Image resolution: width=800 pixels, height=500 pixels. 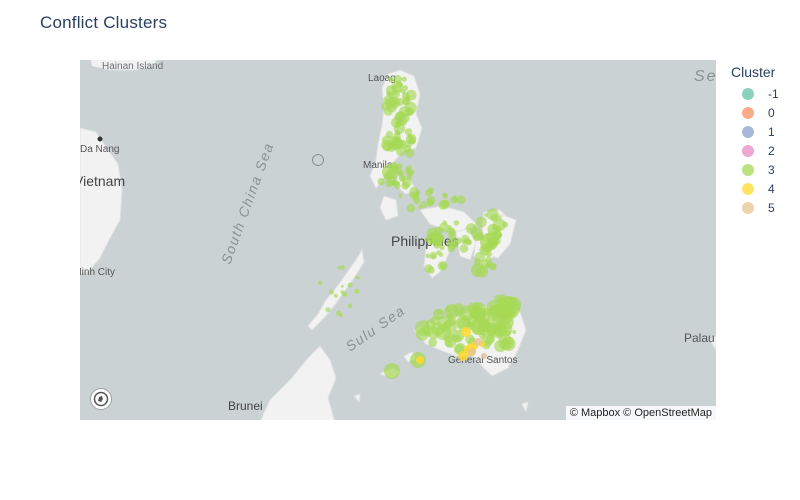 I want to click on legend-item-2: 1, so click(x=755, y=131).